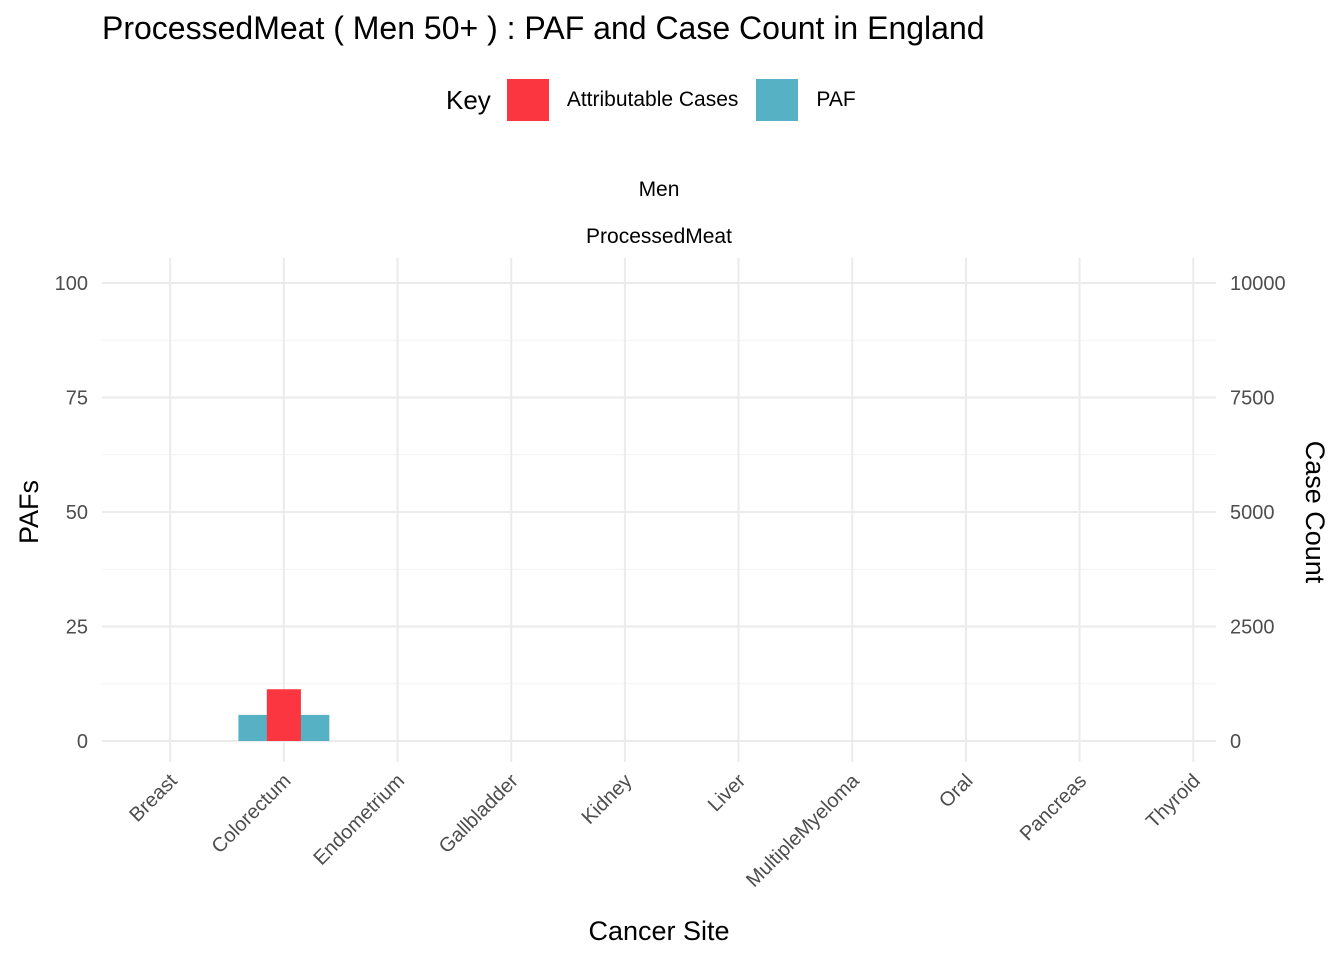 The height and width of the screenshot is (960, 1344). Describe the element at coordinates (1173, 801) in the screenshot. I see `x-tick-thyroid: Thyroid` at that location.